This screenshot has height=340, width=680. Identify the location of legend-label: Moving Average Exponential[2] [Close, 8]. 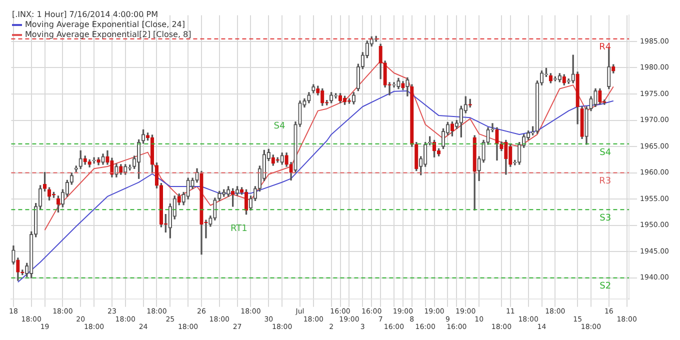
(108, 35).